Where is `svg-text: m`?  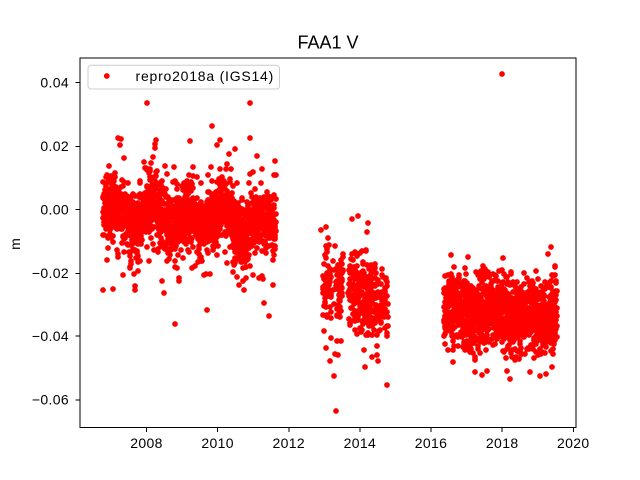
svg-text: m is located at coordinates (15, 244).